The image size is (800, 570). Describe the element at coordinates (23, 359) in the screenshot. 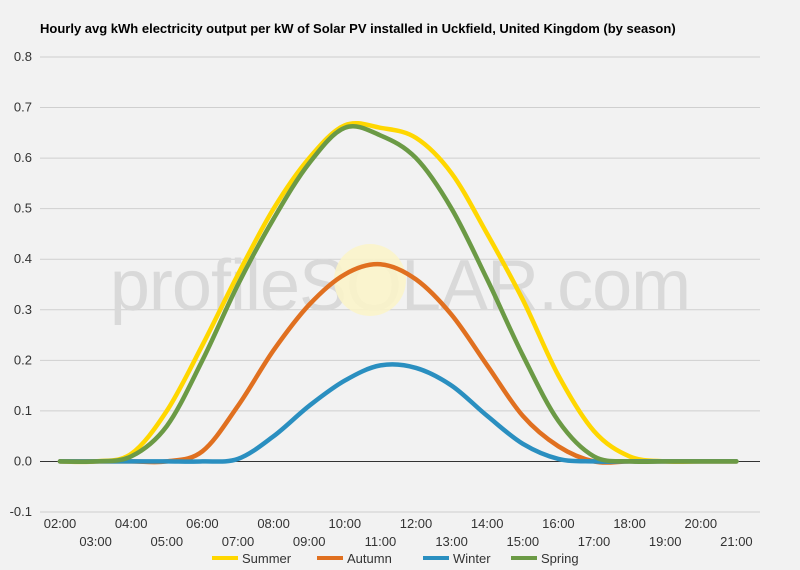

I see `y-tick-label: 0.2` at that location.